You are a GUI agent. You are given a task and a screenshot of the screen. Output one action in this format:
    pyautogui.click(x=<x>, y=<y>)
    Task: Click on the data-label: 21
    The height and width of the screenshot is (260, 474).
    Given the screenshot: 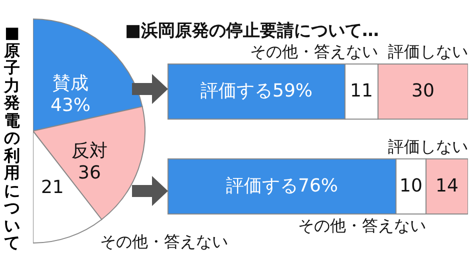 What is the action you would take?
    pyautogui.click(x=52, y=187)
    